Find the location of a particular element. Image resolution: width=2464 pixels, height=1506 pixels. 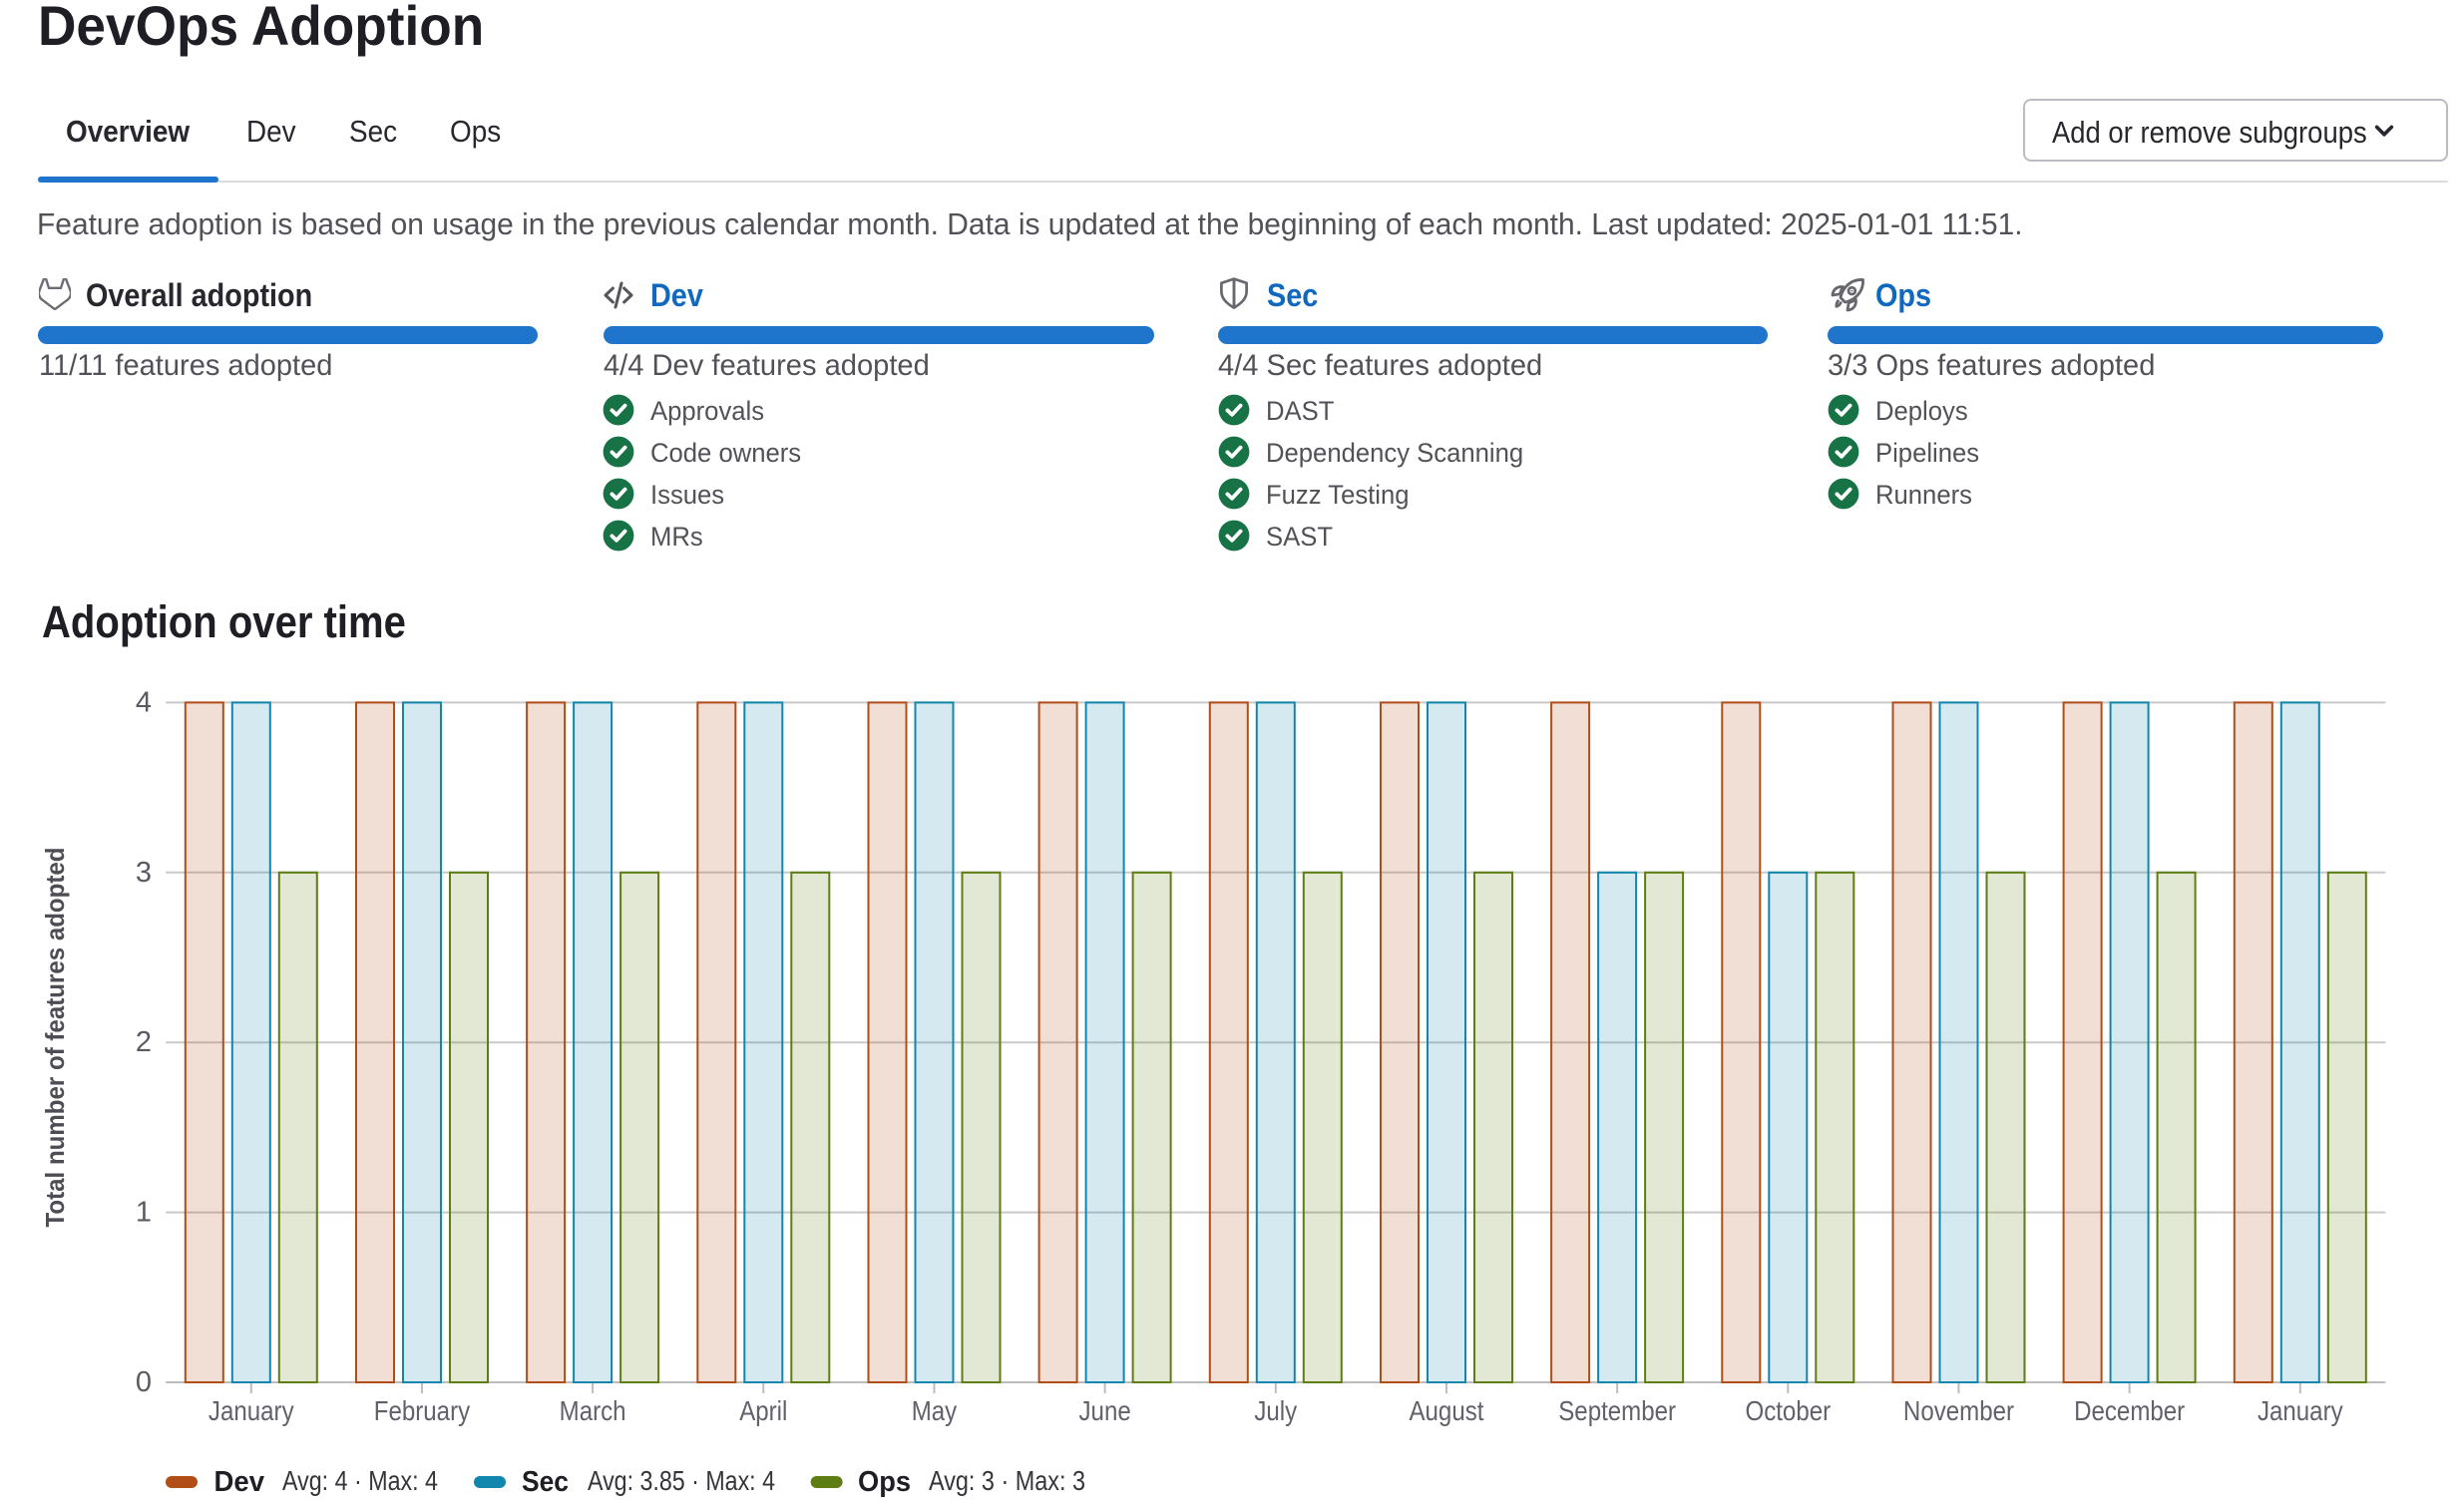

svg-text: March is located at coordinates (593, 1410).